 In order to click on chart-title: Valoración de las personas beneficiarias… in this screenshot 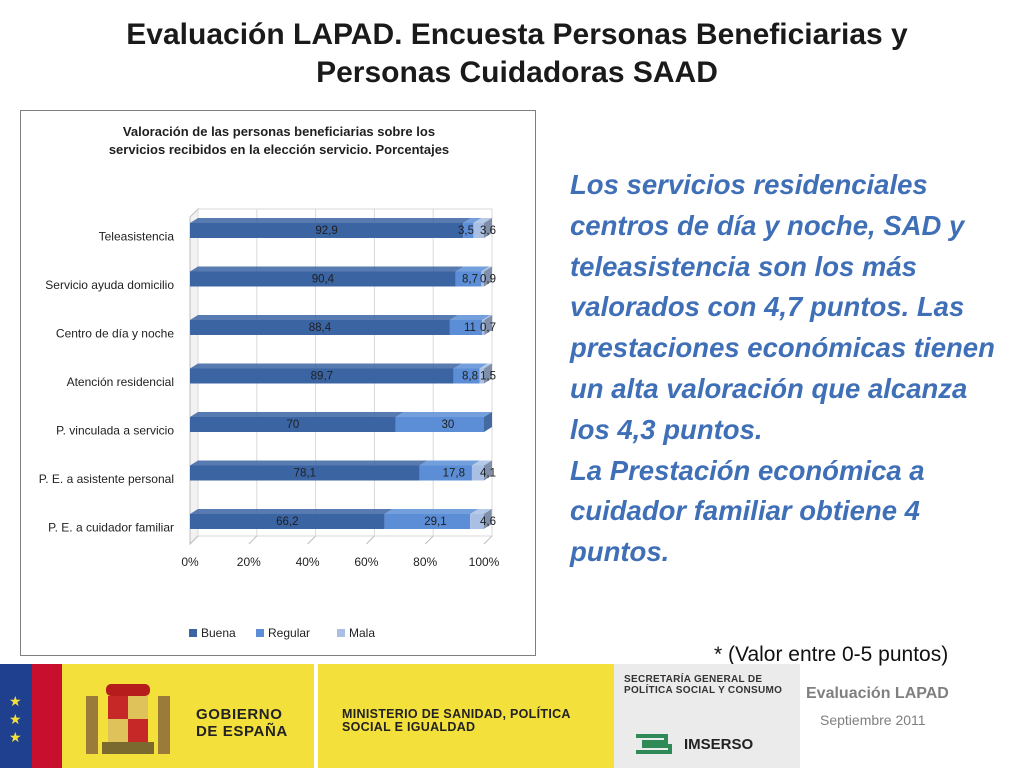, I will do `click(279, 131)`.